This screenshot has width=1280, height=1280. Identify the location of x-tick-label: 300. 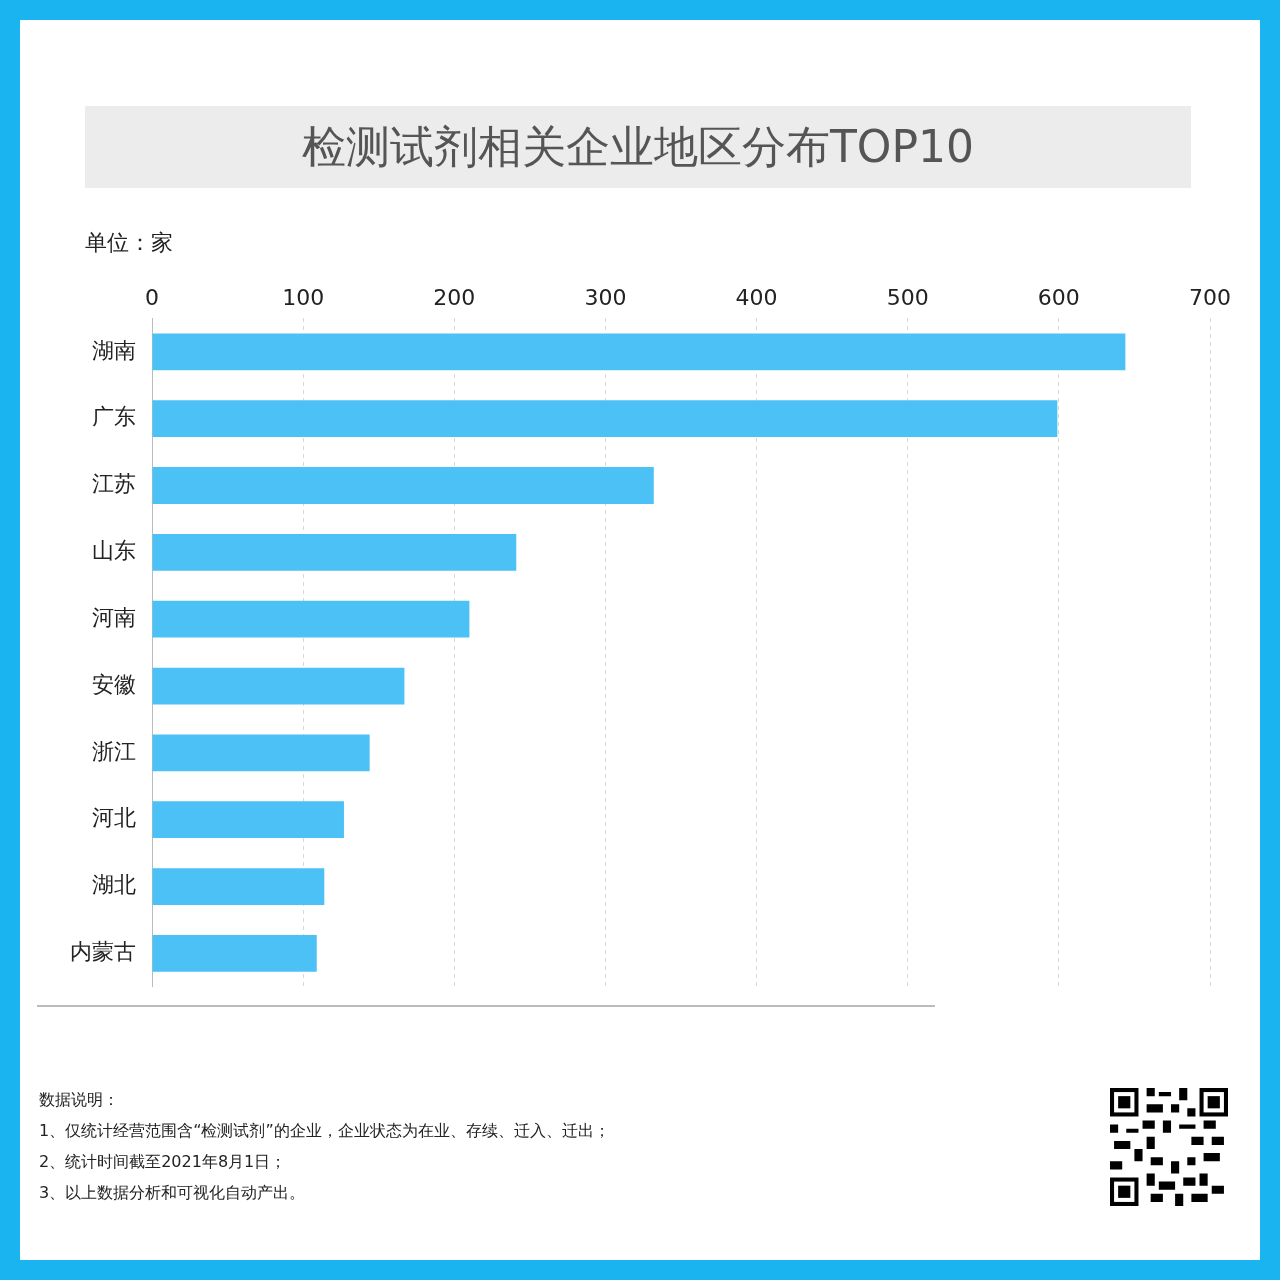
(605, 297).